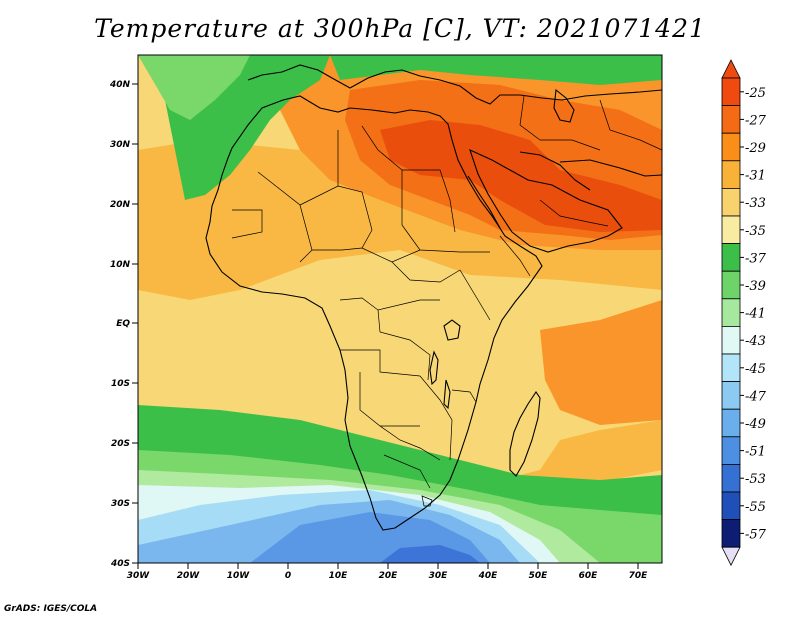  I want to click on y-tick-labels: 40N 30N 20N 10N EQ 10S 20S 30S 40S, so click(120, 324).